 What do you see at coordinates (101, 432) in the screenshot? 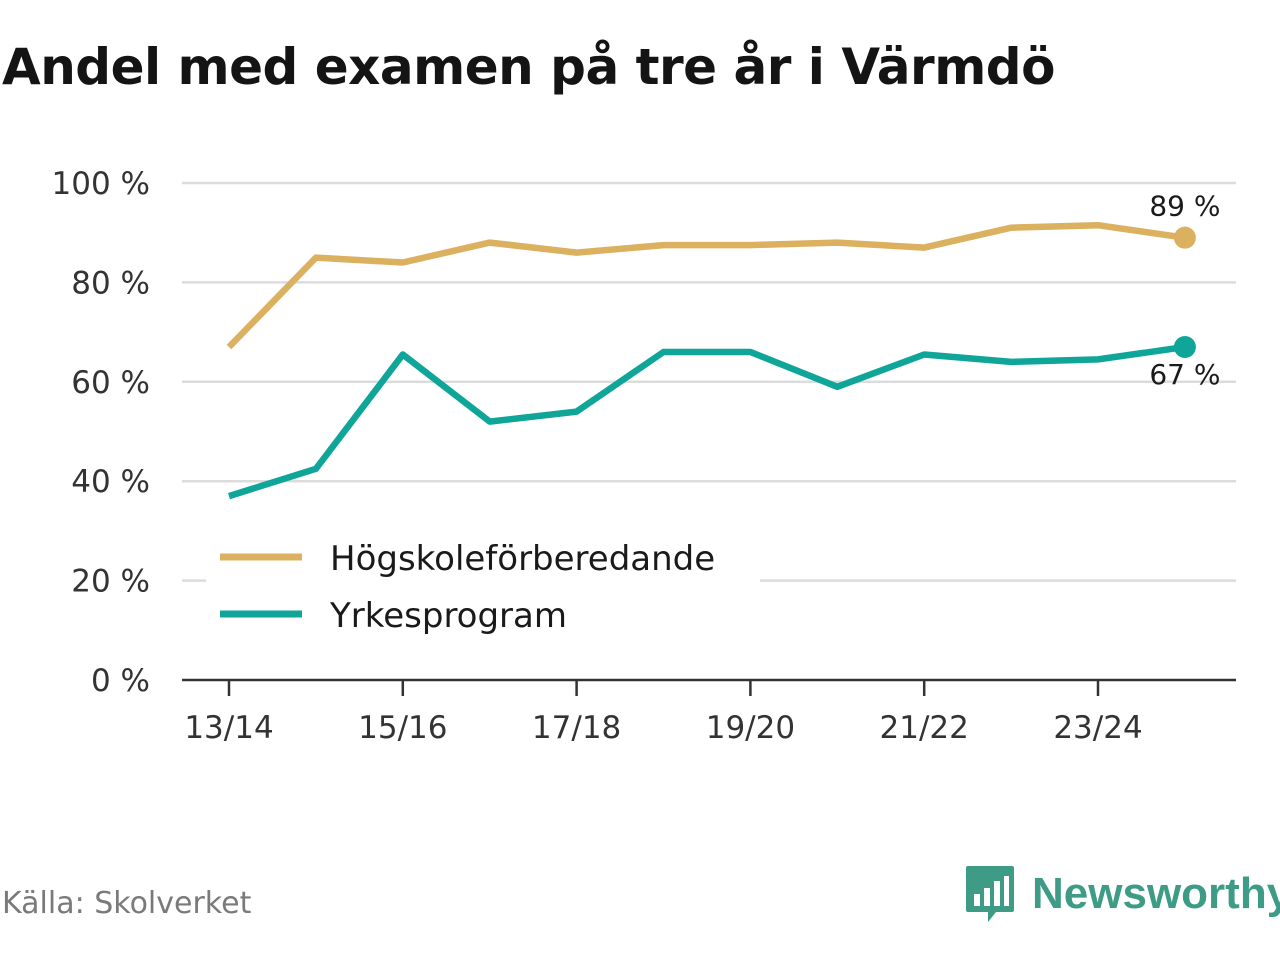
I see `y-axis: 0 % 20 % 40 % 60 % 80 % 100 %` at bounding box center [101, 432].